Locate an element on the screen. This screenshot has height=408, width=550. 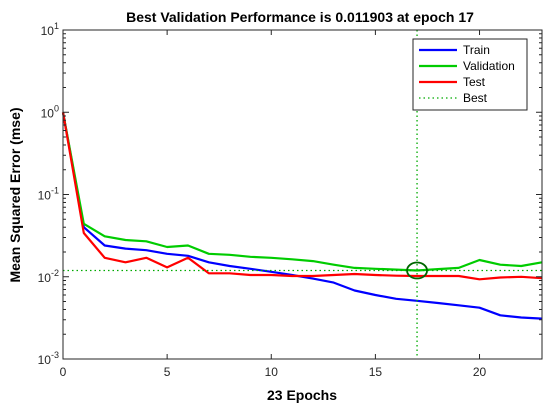
legend-label-validation: Validation is located at coordinates (489, 66).